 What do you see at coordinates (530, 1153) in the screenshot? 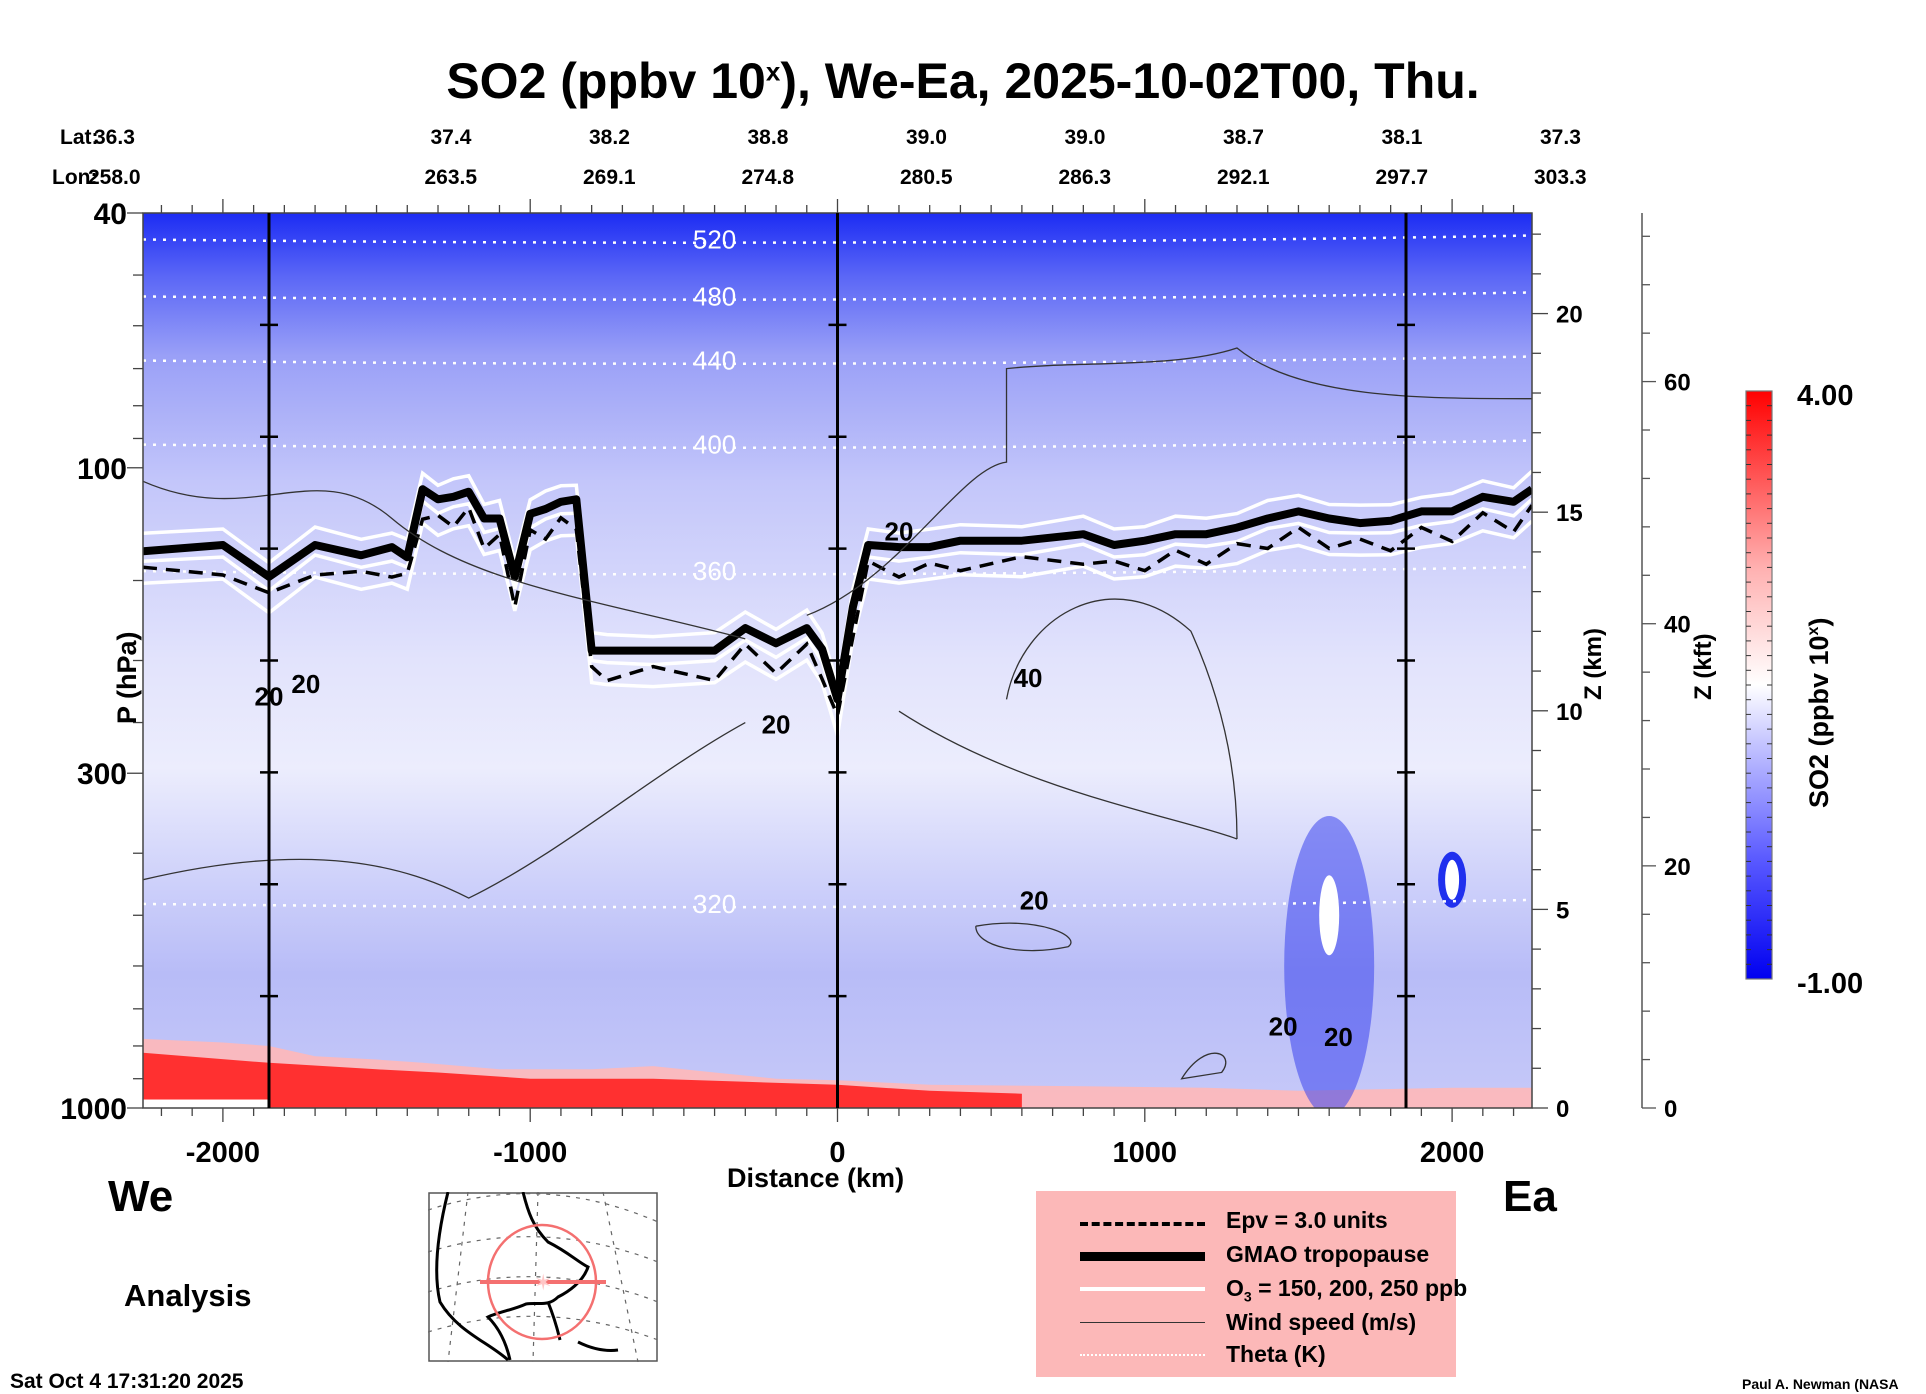
I see `x-tick-label: -1000` at bounding box center [530, 1153].